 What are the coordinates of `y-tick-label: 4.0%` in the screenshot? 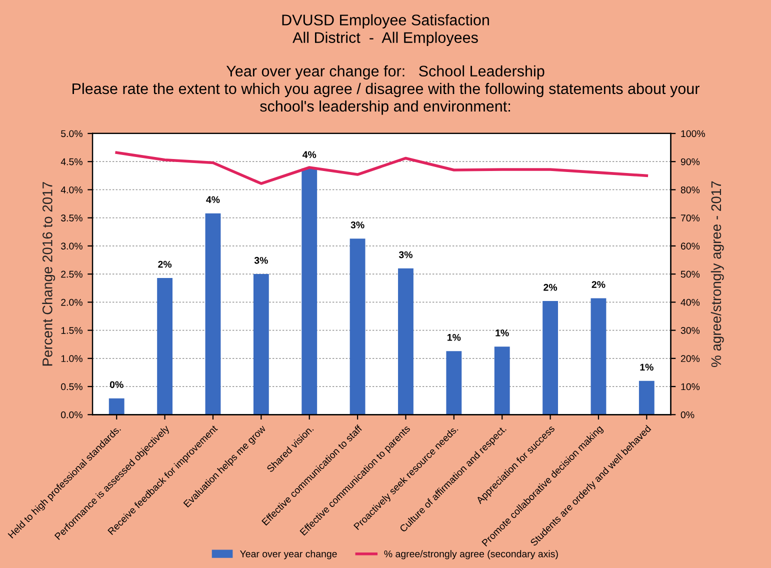 It's located at (71, 190).